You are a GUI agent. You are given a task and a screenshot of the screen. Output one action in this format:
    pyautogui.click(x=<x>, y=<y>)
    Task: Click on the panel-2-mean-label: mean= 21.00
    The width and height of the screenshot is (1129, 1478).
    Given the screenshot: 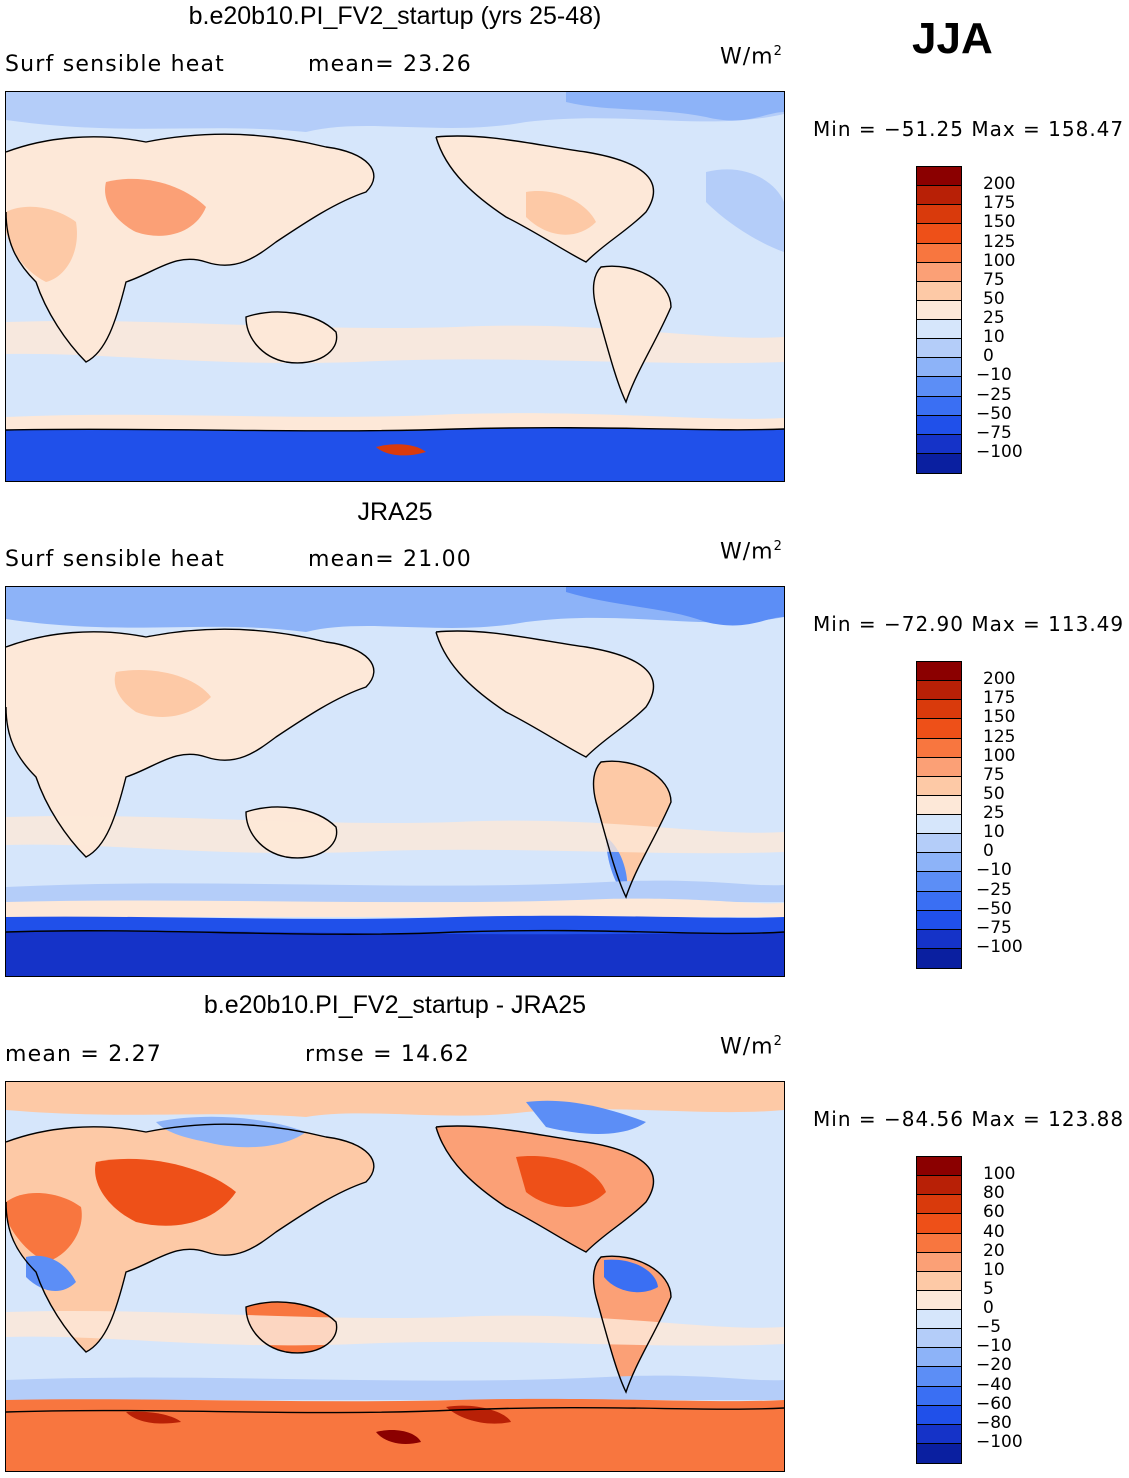 What is the action you would take?
    pyautogui.click(x=390, y=559)
    